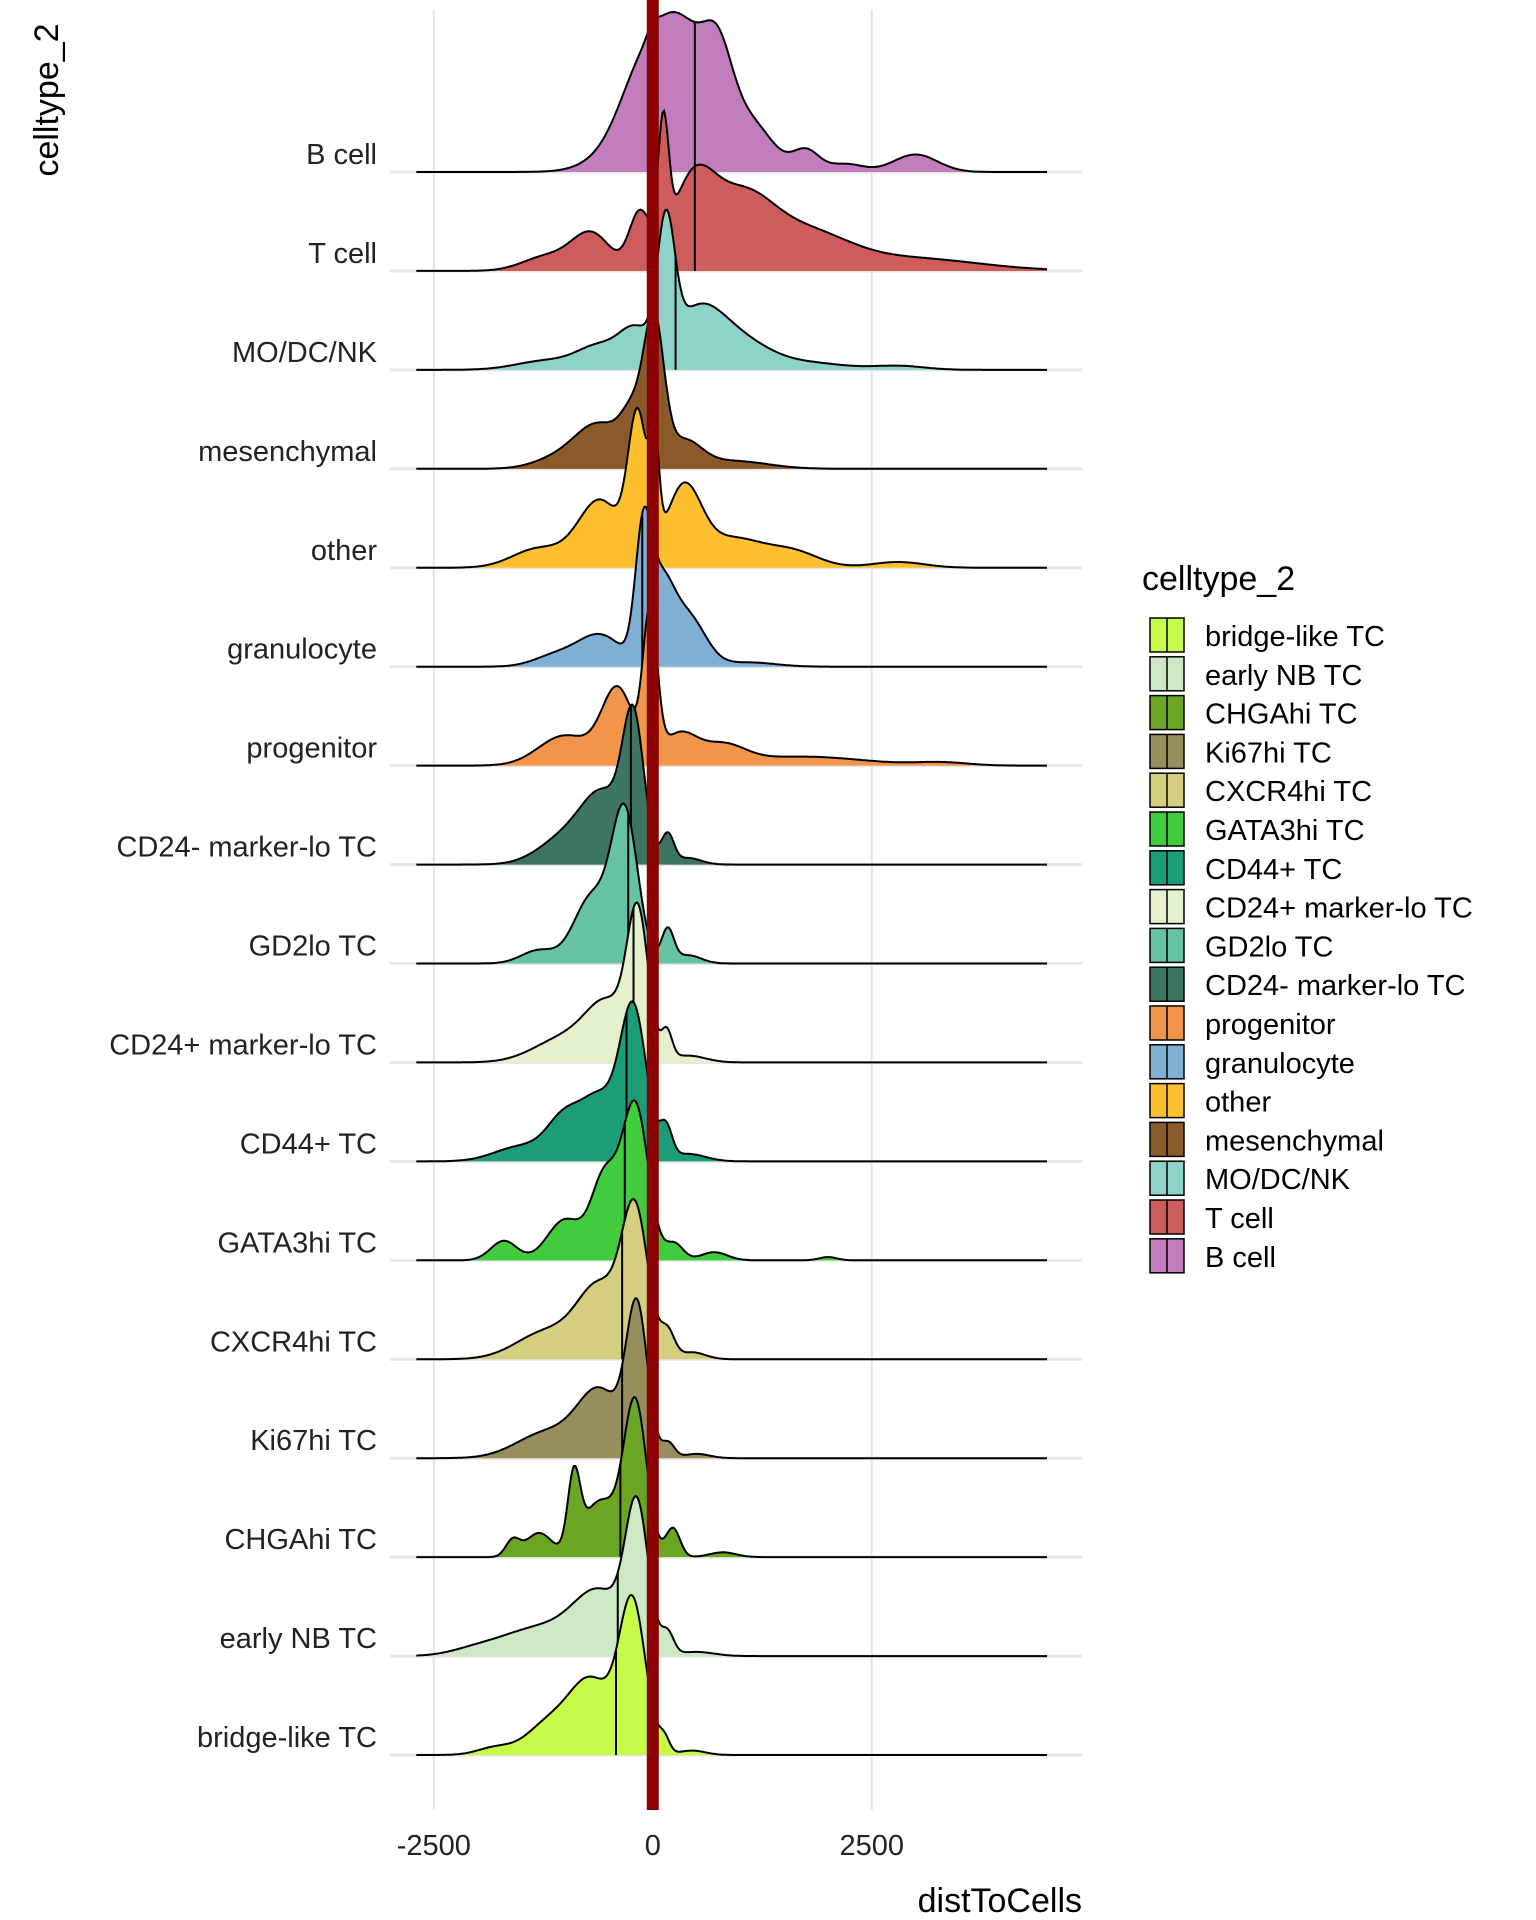 Image resolution: width=1536 pixels, height=1920 pixels. Describe the element at coordinates (1281, 715) in the screenshot. I see `legend-label: CHGAhi TC` at that location.